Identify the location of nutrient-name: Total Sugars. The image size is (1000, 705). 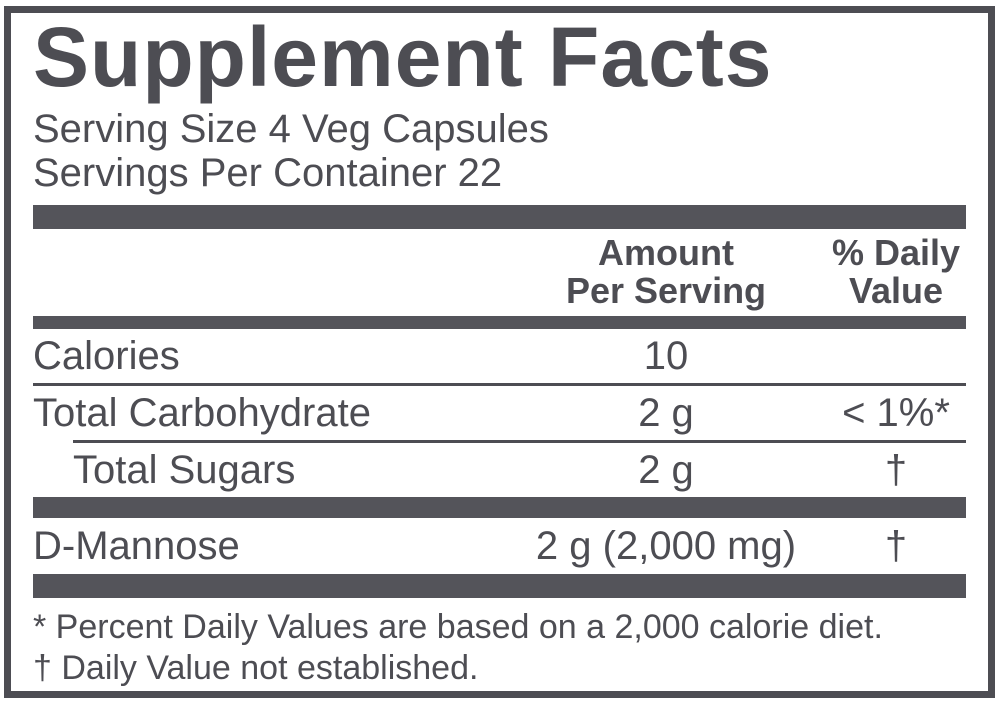
(184, 470).